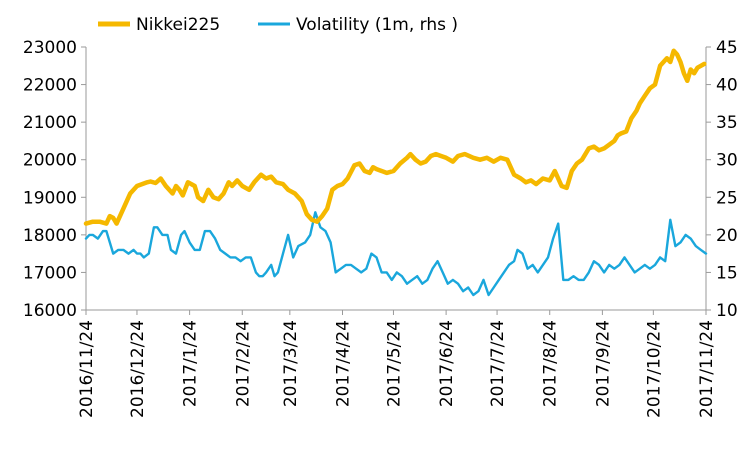 This screenshot has height=466, width=756. What do you see at coordinates (50, 123) in the screenshot?
I see `left-tick-label: 21000` at bounding box center [50, 123].